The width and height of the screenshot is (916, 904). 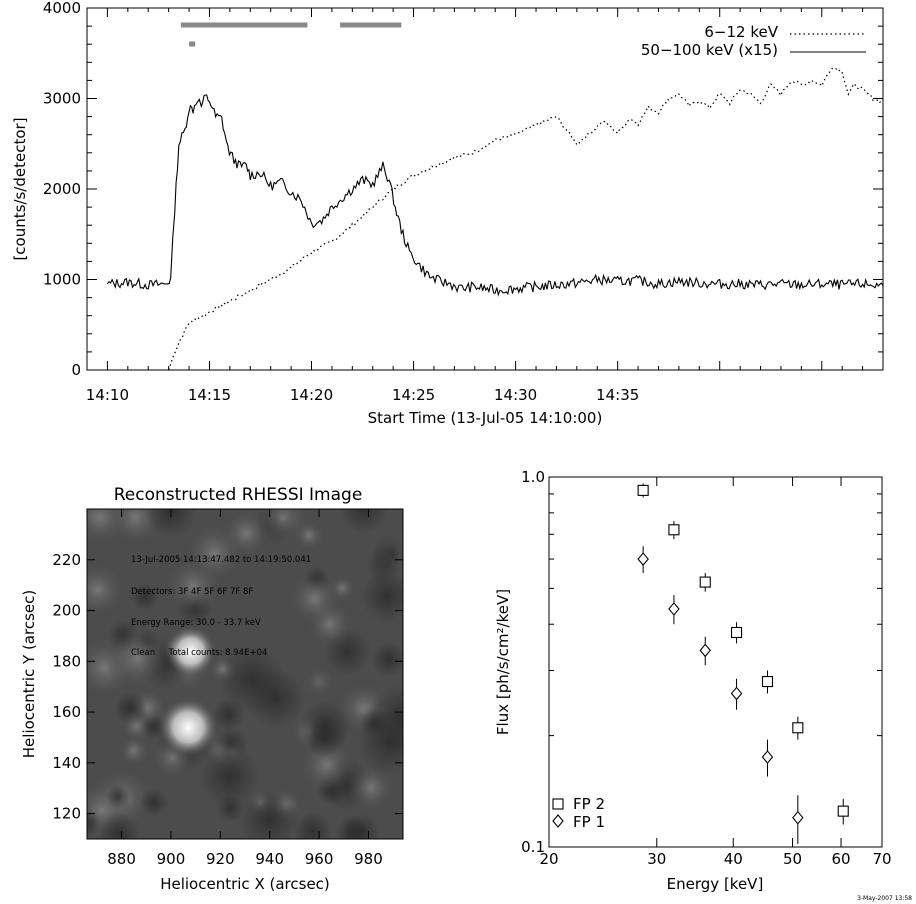 I want to click on annotation-bars, so click(x=291, y=34).